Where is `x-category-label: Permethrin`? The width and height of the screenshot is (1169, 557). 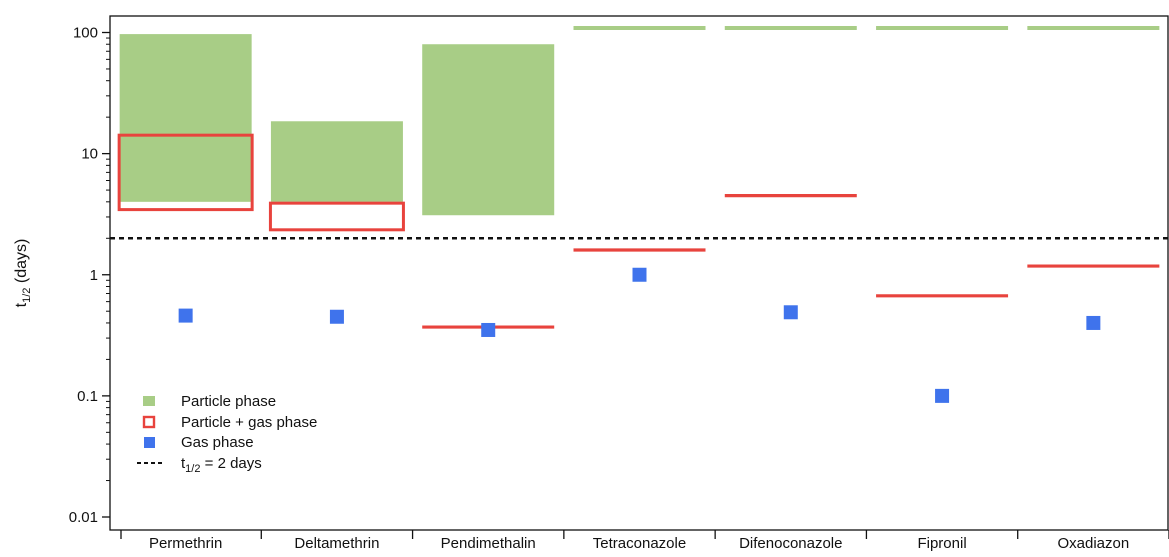 x-category-label: Permethrin is located at coordinates (185, 543).